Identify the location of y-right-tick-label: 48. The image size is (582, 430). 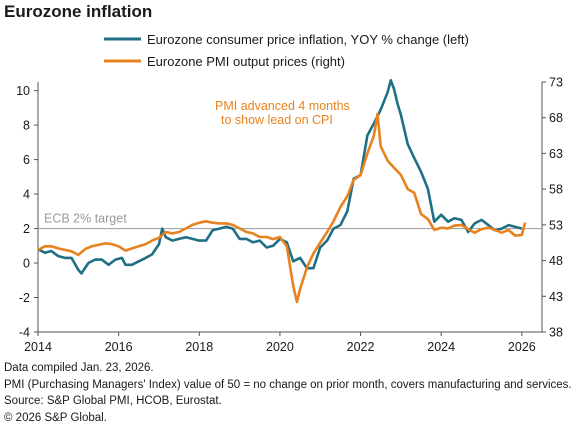
(556, 261).